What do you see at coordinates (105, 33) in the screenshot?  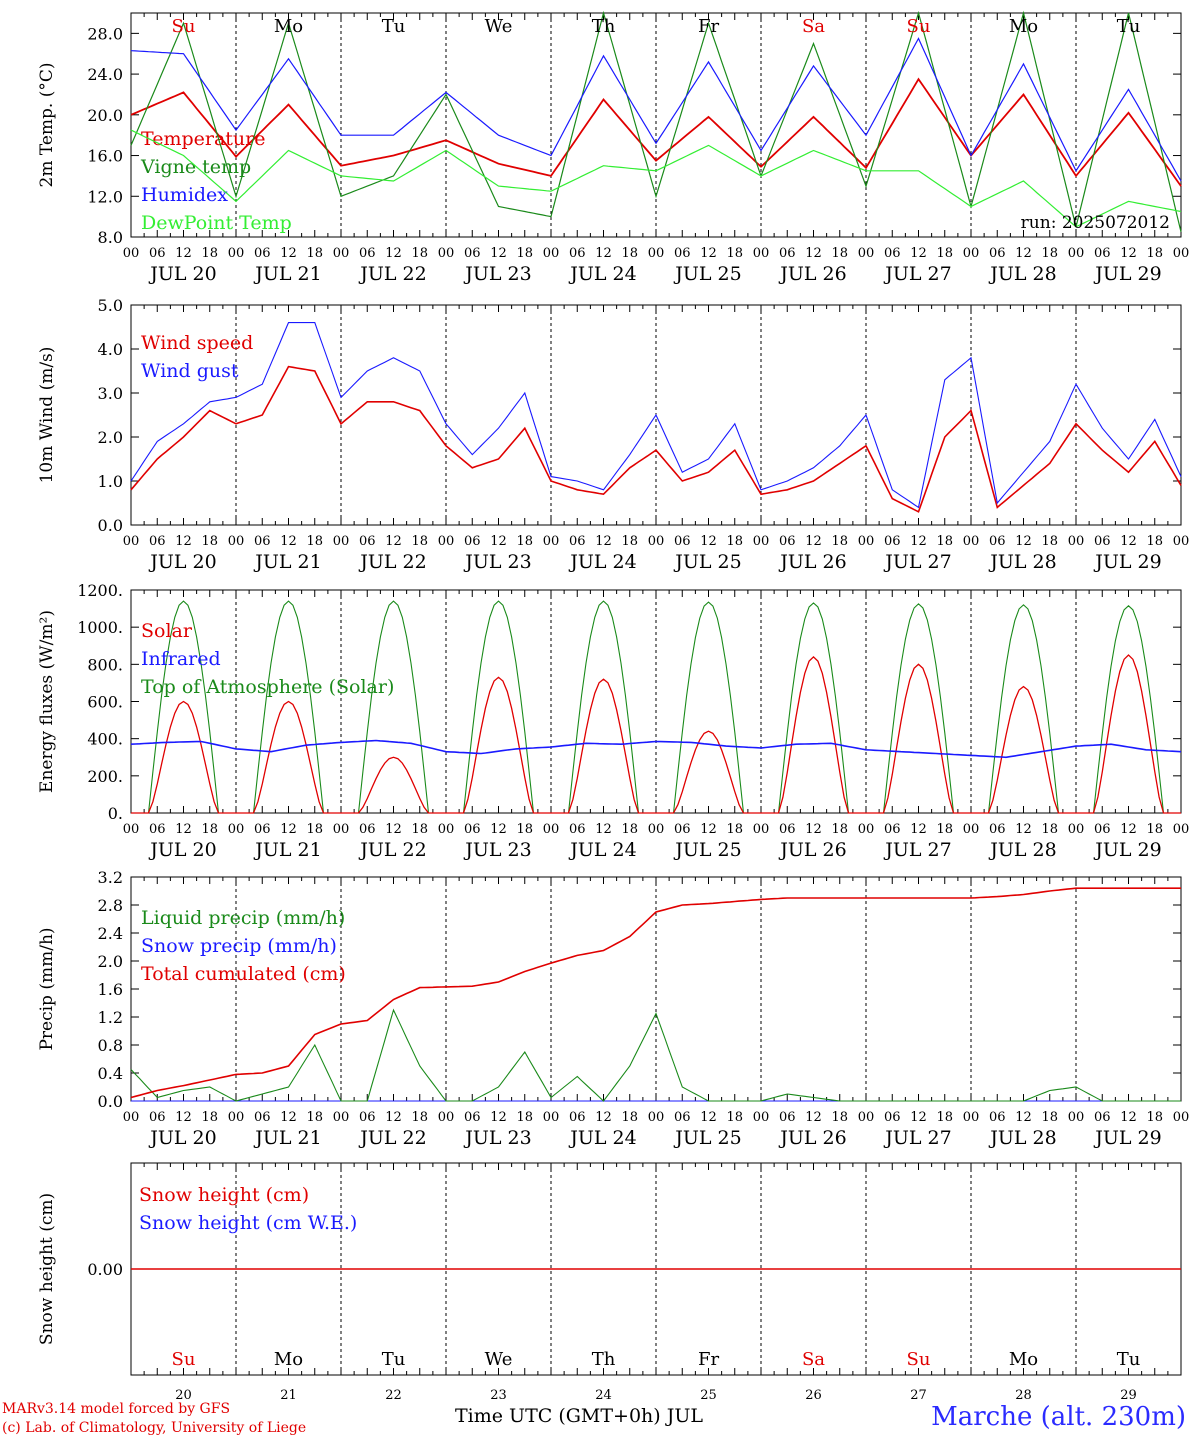 I see `y-tick-label: 28.0` at bounding box center [105, 33].